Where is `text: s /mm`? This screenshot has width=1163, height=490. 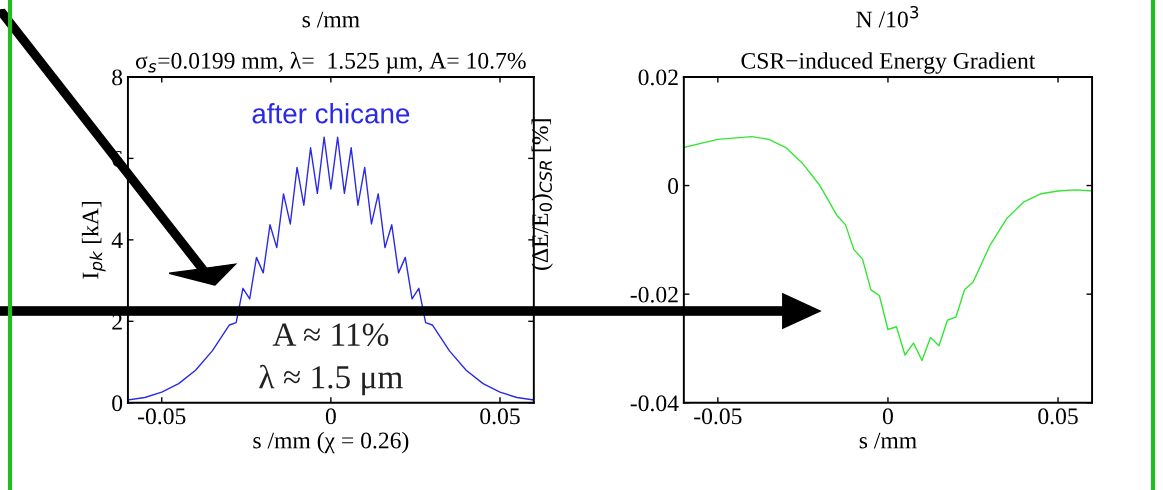 text: s /mm is located at coordinates (331, 19).